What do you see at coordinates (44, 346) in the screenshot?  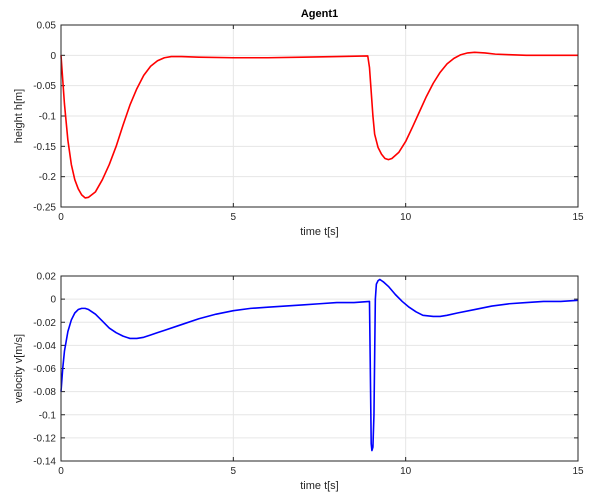 I see `y-tick-label: -0.04` at bounding box center [44, 346].